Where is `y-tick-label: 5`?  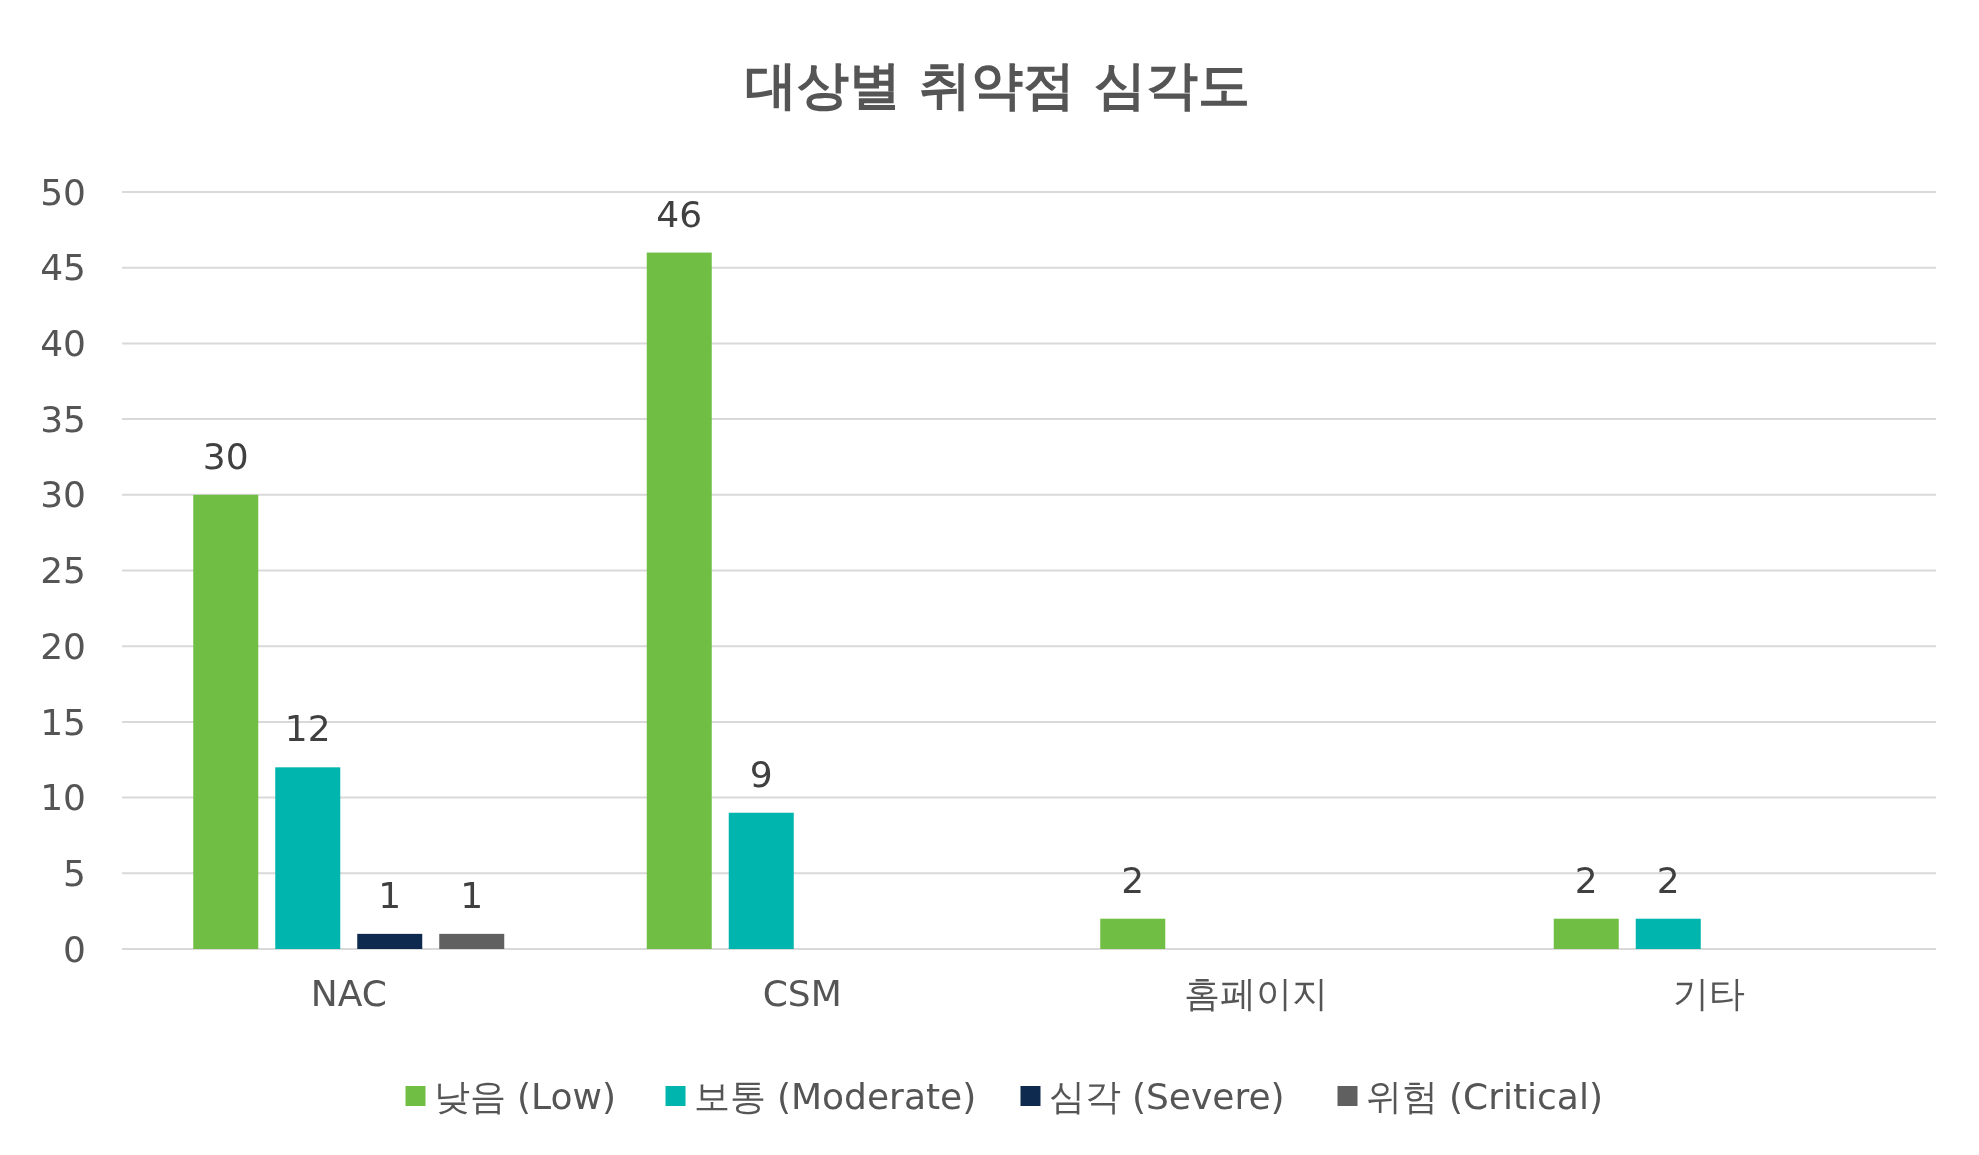
y-tick-label: 5 is located at coordinates (74, 873).